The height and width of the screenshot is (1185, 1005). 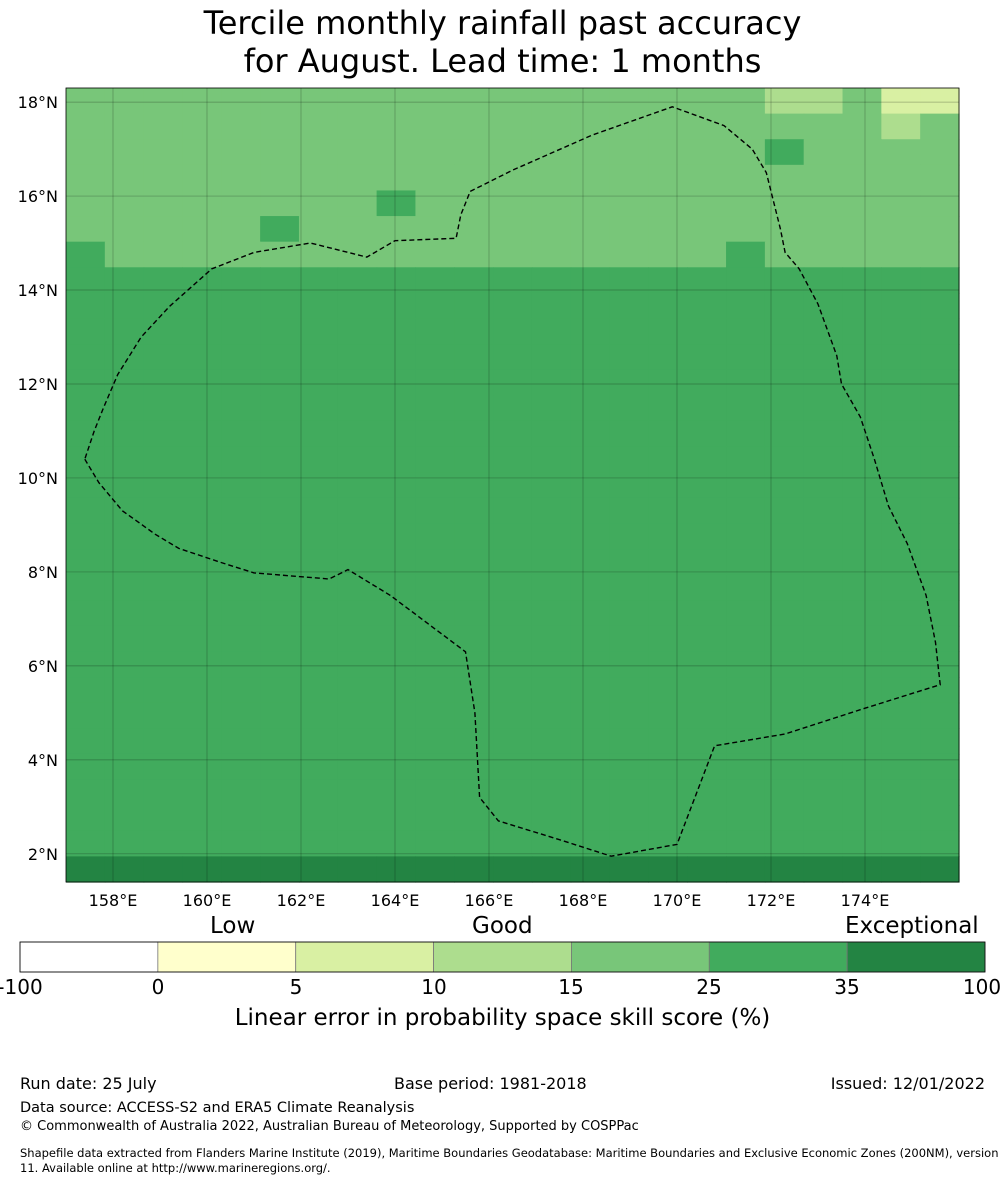 I want to click on latitude-tick-label: 18°N, so click(x=38, y=102).